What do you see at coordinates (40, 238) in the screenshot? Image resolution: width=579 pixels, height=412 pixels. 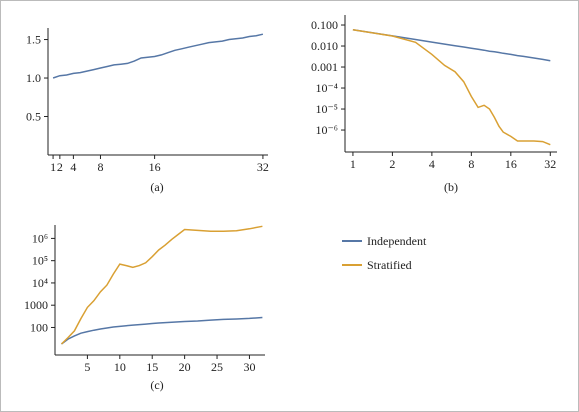 I see `y-tick-label: 10⁶` at bounding box center [40, 238].